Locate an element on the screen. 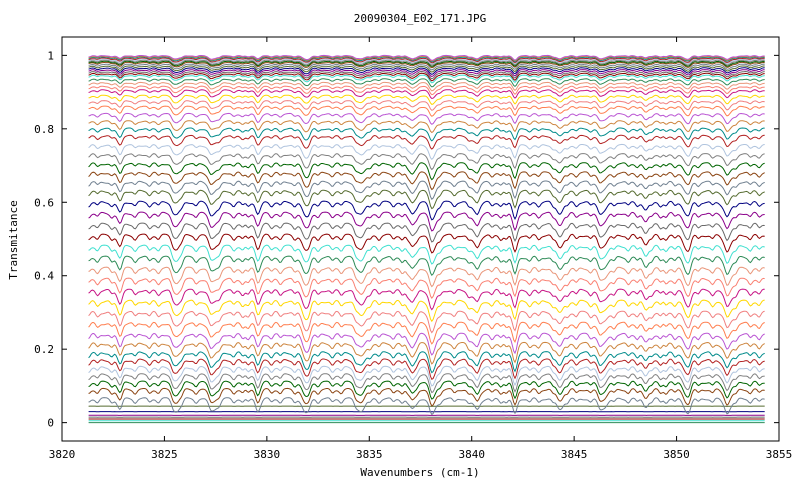 This screenshot has height=480, width=800. y-tick-label: 1 is located at coordinates (50, 55).